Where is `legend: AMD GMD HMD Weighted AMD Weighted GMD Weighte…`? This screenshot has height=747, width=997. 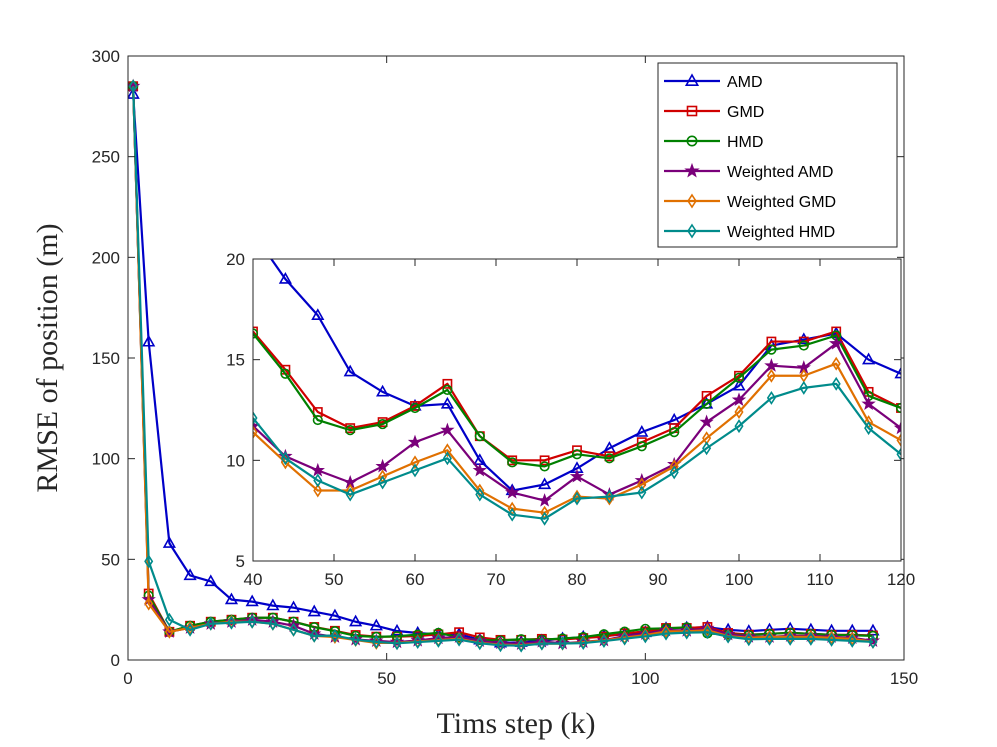
legend: AMD GMD HMD Weighted AMD Weighted GMD Weighte… is located at coordinates (777, 155).